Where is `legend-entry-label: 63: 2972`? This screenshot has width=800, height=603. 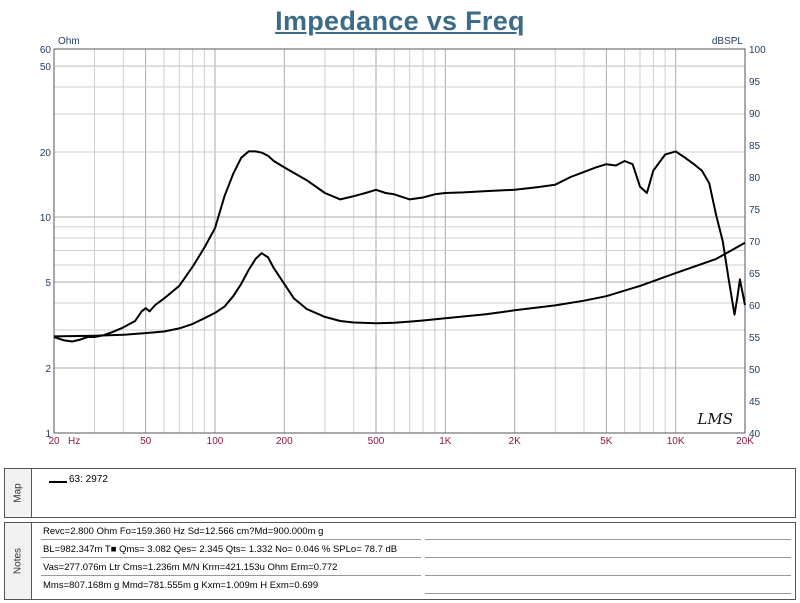
legend-entry-label: 63: 2972 is located at coordinates (88, 479).